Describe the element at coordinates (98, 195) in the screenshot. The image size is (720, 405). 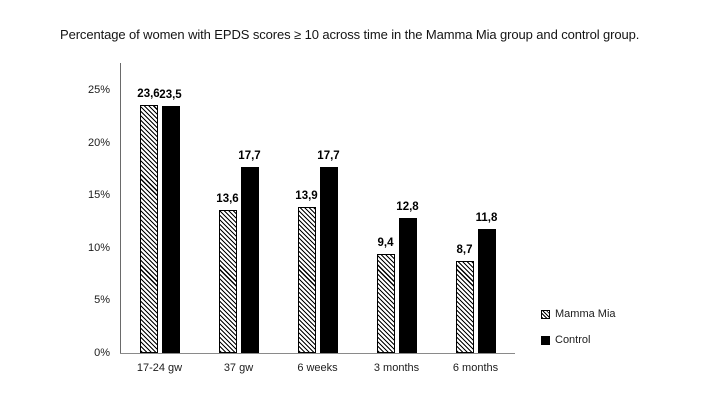
I see `y-tick-label: 15%` at that location.